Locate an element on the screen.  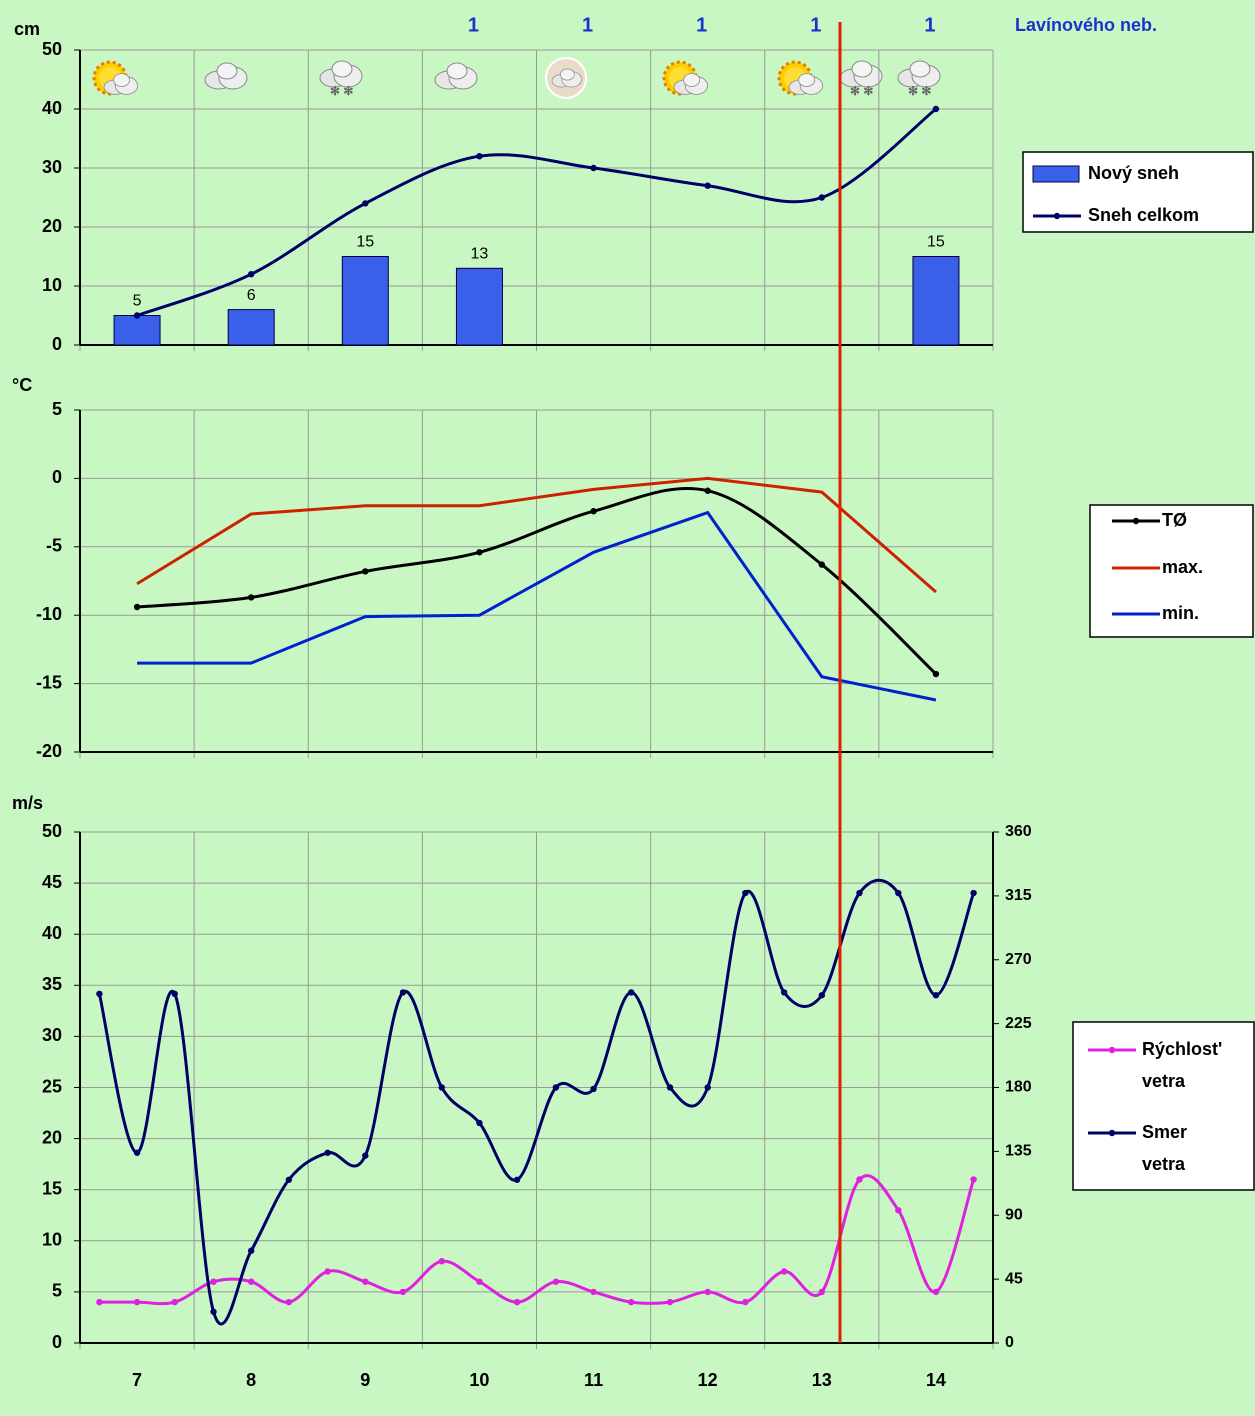
y-tick-label: 35 is located at coordinates (52, 984).